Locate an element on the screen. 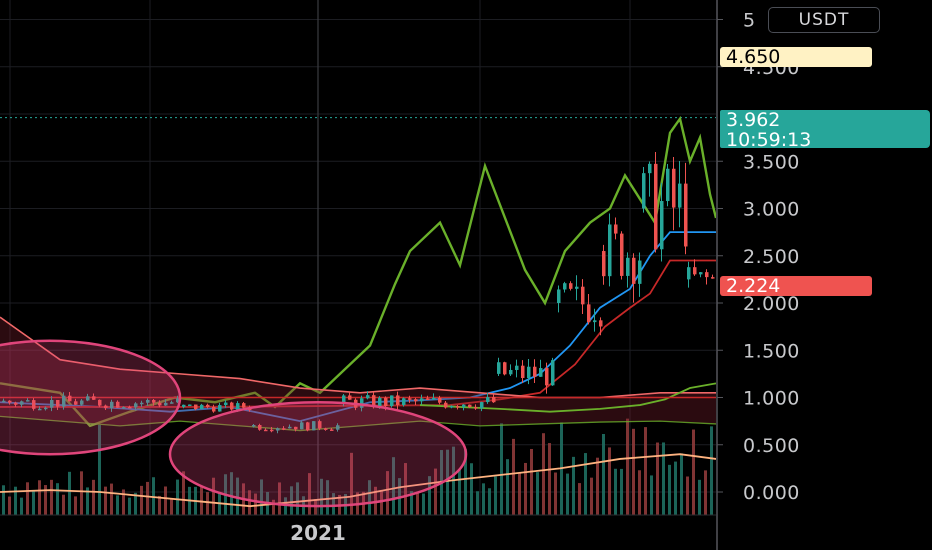 This screenshot has height=550, width=932. x-axis-label-2021: 2021 is located at coordinates (318, 533).